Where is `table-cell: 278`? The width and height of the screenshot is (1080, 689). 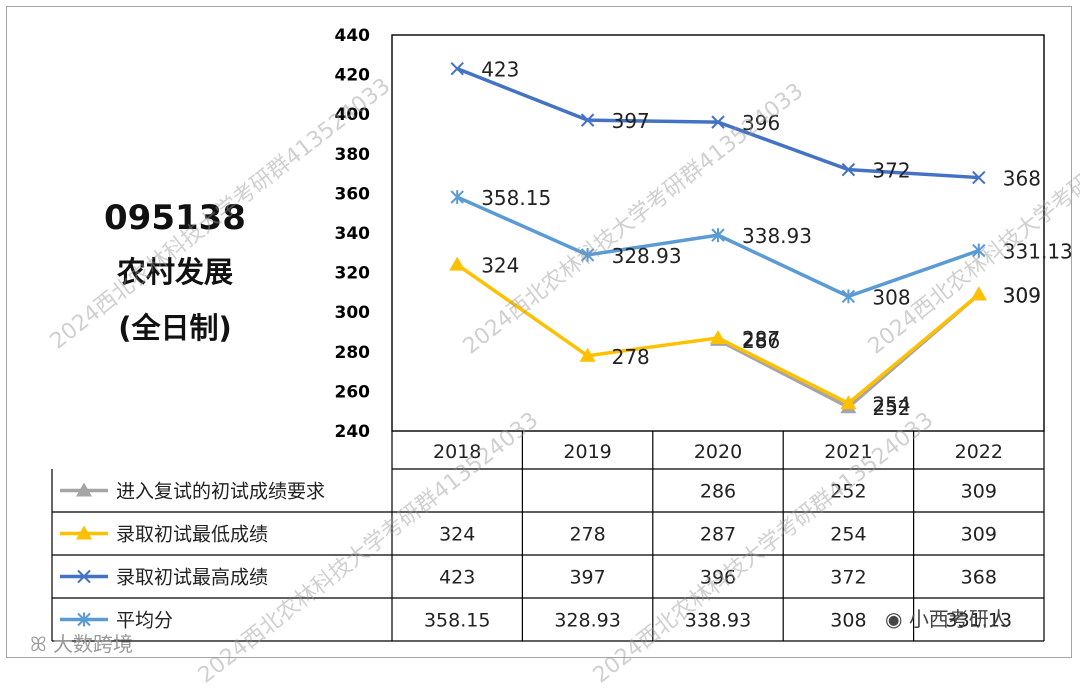 table-cell: 278 is located at coordinates (587, 535).